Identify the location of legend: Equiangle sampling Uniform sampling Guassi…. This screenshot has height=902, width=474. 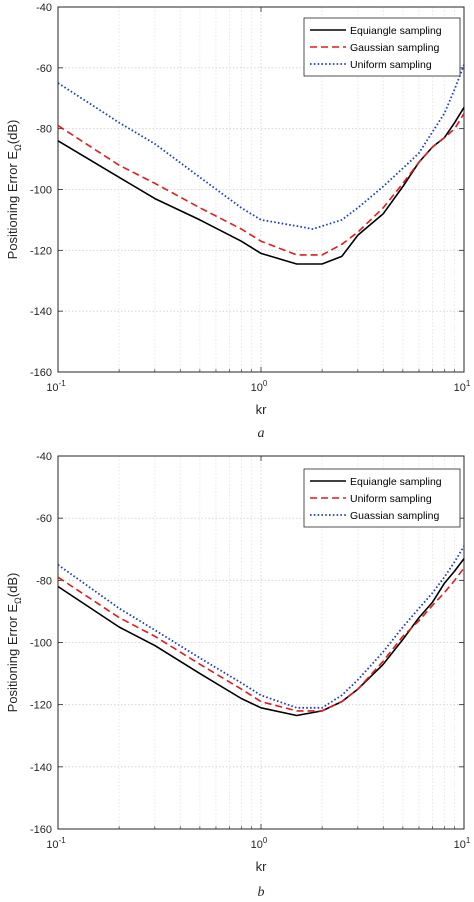
(382, 498).